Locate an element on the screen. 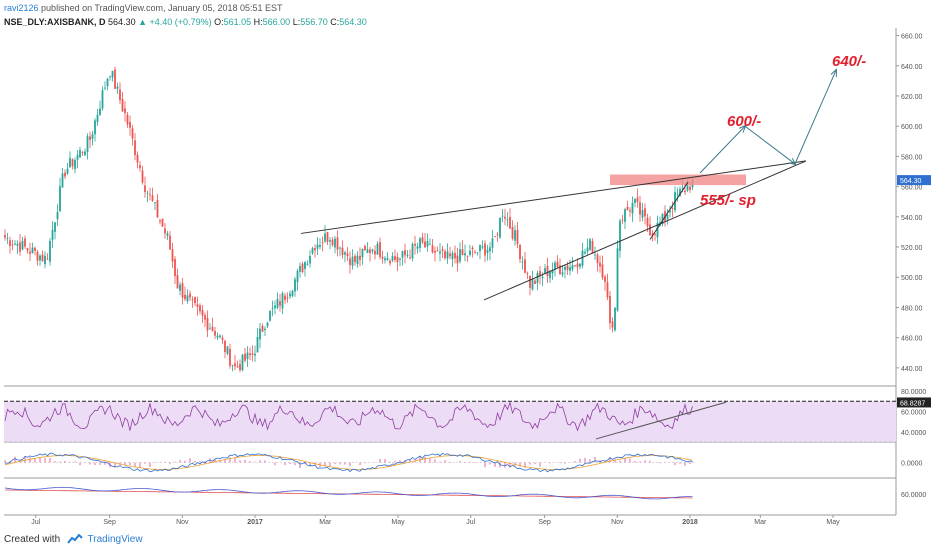 This screenshot has width=932, height=550. tradingview-brand: TradingView is located at coordinates (115, 539).